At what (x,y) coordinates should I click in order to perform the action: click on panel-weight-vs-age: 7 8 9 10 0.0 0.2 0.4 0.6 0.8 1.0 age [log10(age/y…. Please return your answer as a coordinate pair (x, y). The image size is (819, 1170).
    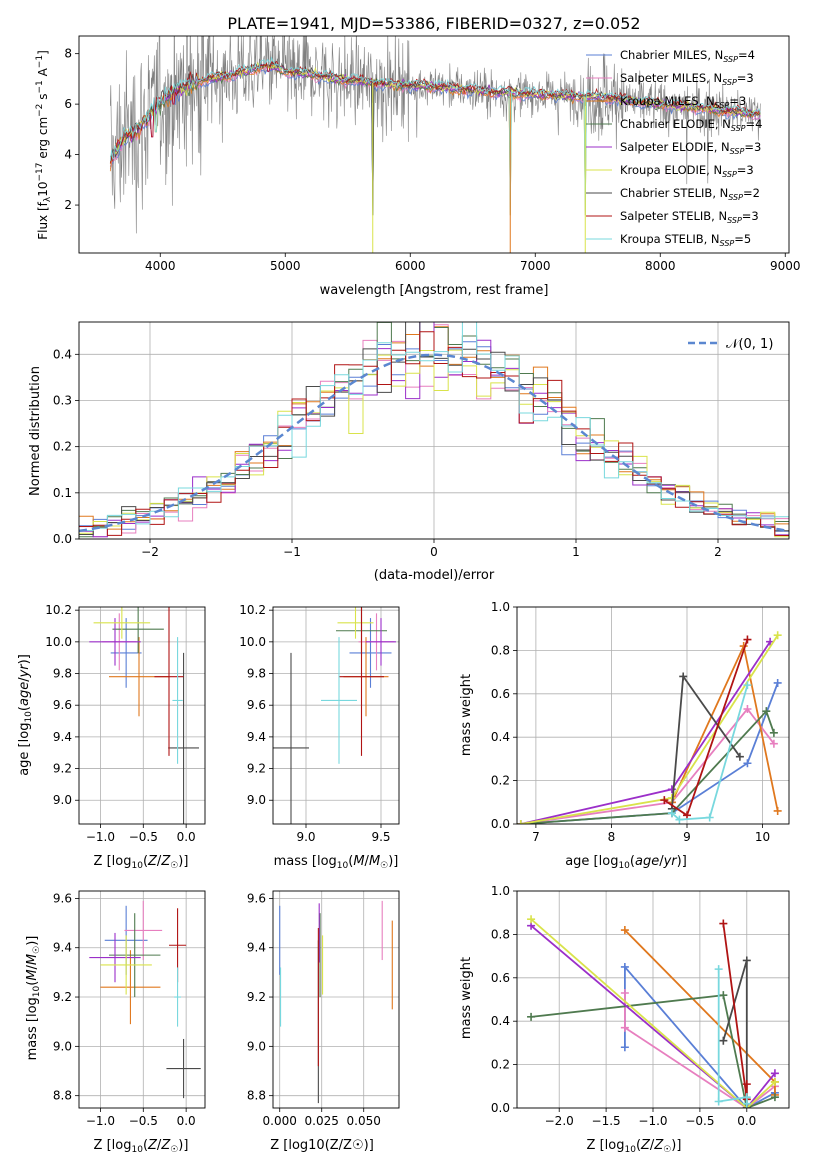
    Looking at the image, I should click on (624, 735).